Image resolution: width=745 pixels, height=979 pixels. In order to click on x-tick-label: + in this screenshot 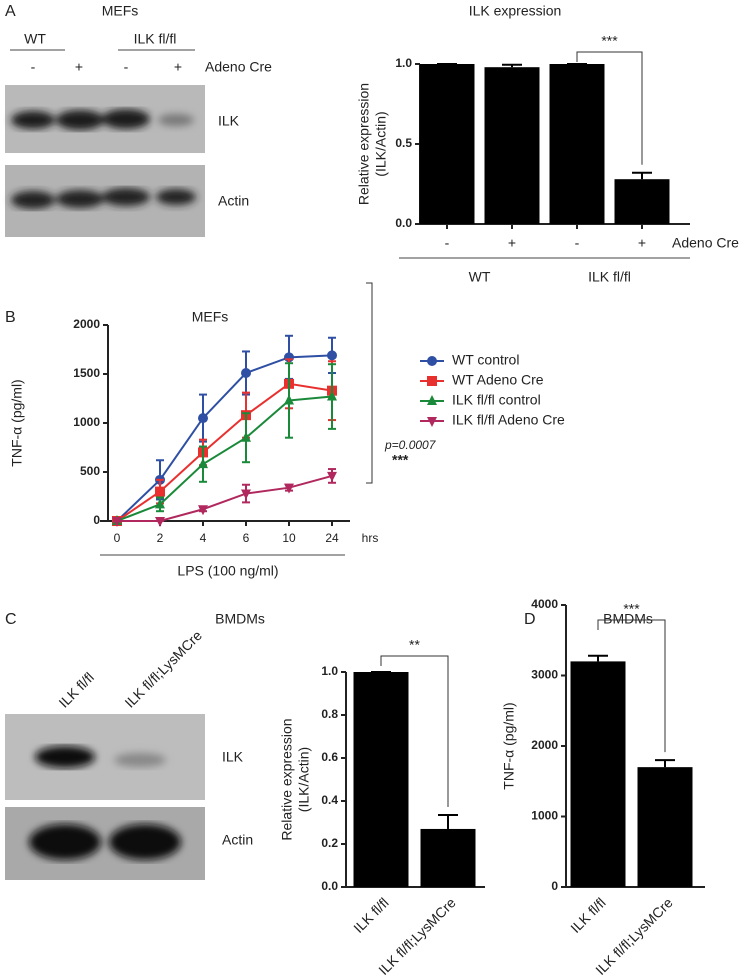, I will do `click(512, 243)`.